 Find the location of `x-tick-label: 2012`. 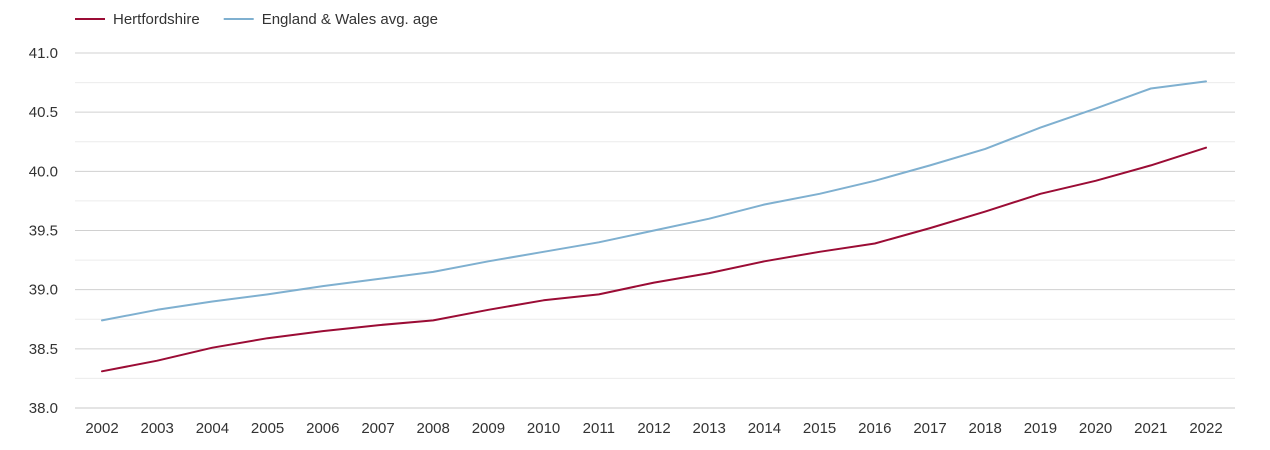

x-tick-label: 2012 is located at coordinates (653, 428).